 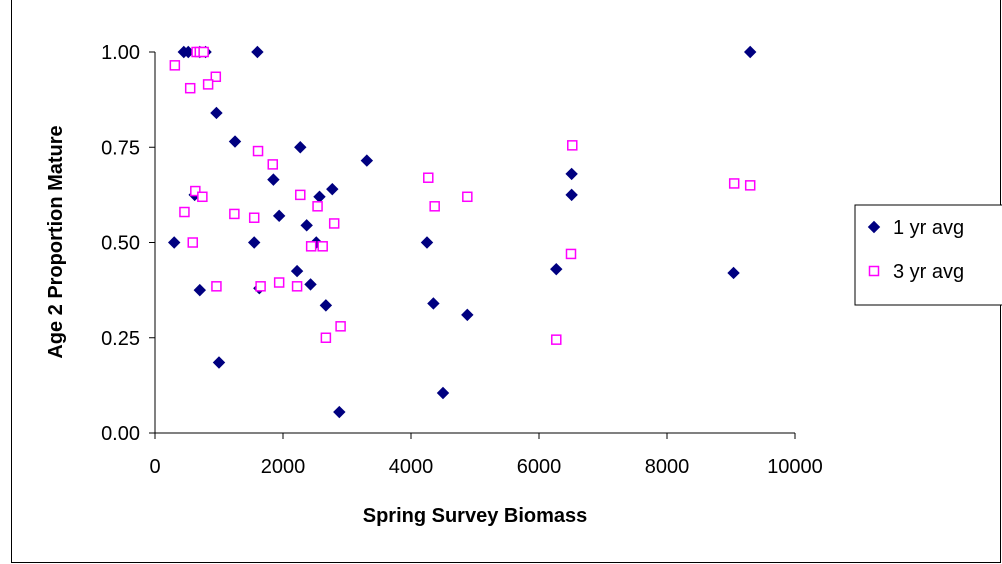 What do you see at coordinates (915, 250) in the screenshot?
I see `legend-items: 1 yr avg 3 yr avg` at bounding box center [915, 250].